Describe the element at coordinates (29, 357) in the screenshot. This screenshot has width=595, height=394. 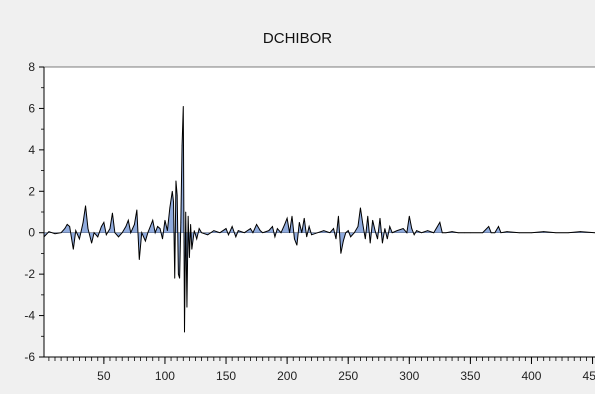
I see `y-tick-label: -6` at that location.